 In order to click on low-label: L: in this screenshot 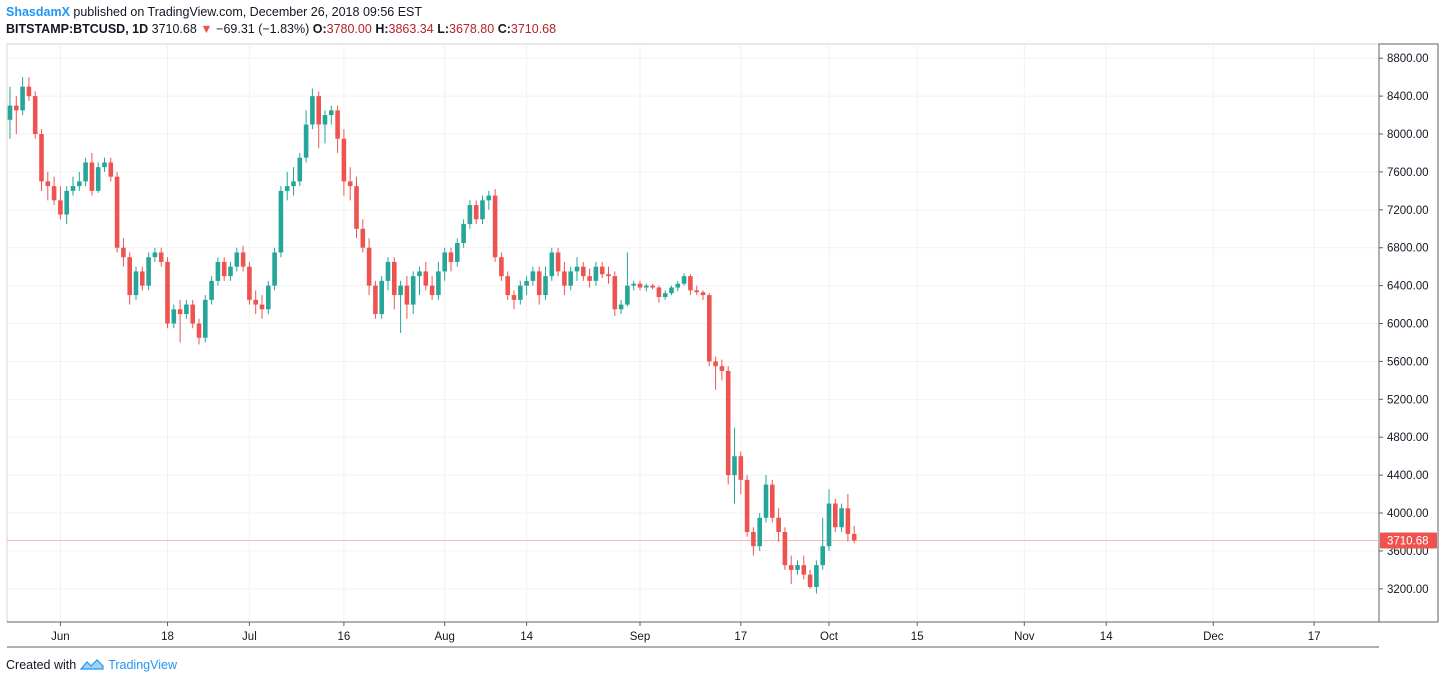, I will do `click(443, 29)`.